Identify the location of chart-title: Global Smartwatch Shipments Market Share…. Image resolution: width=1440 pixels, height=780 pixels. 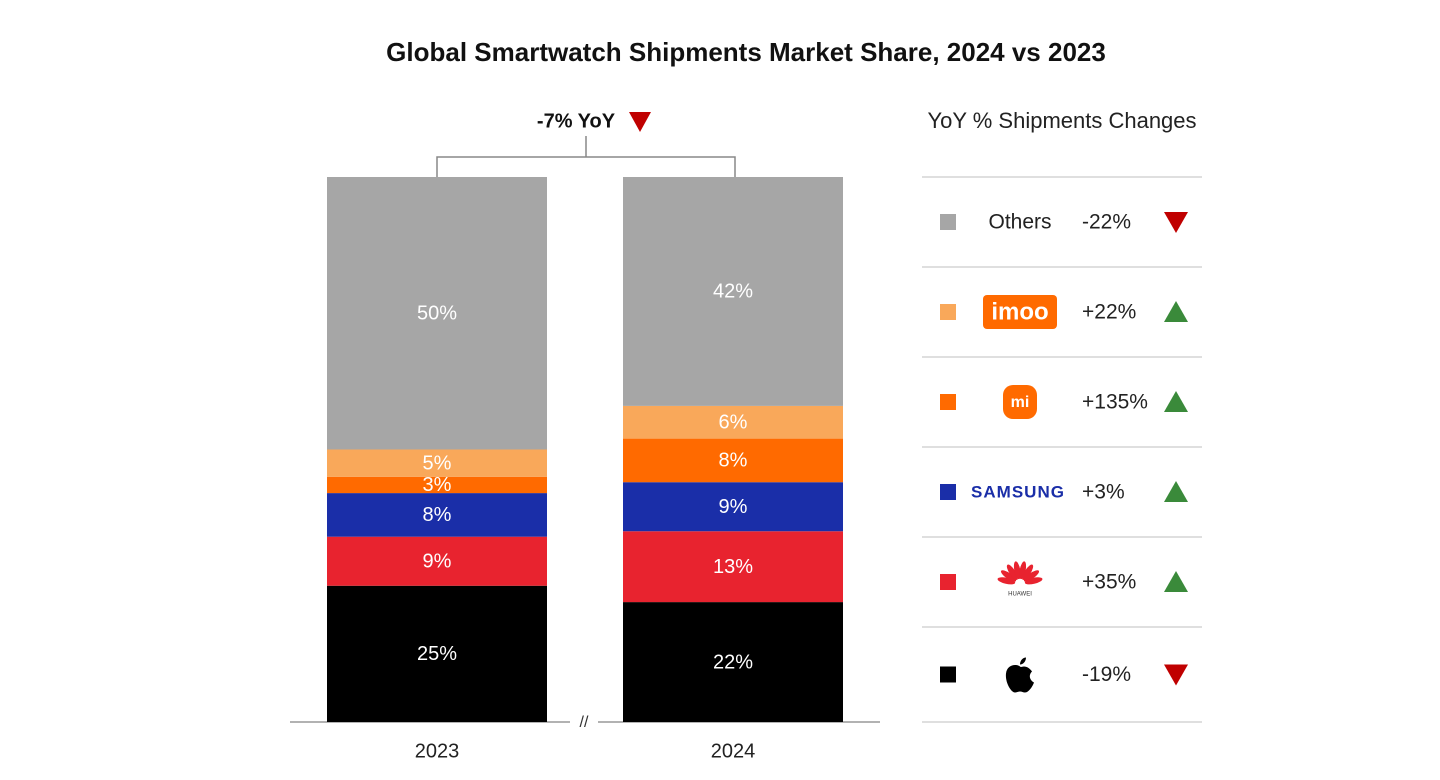
(746, 52).